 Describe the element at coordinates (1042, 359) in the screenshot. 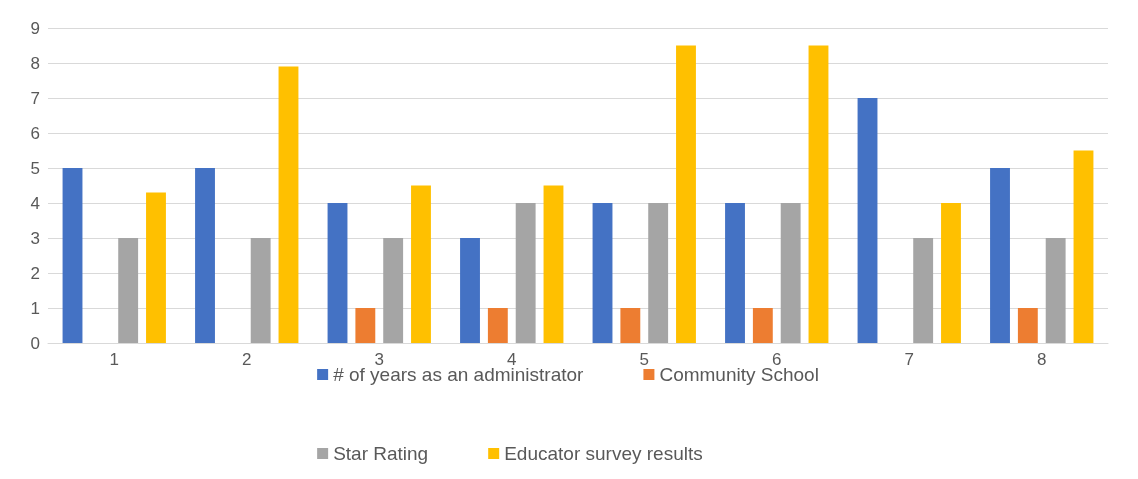

I see `x-tick-label: 8` at that location.